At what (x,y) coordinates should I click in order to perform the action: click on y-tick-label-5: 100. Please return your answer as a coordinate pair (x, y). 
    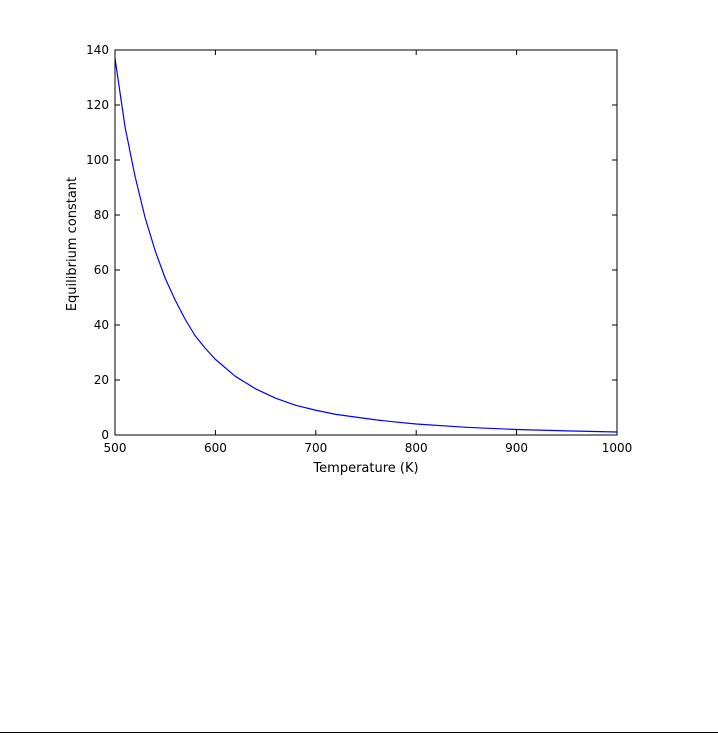
    Looking at the image, I should click on (97, 160).